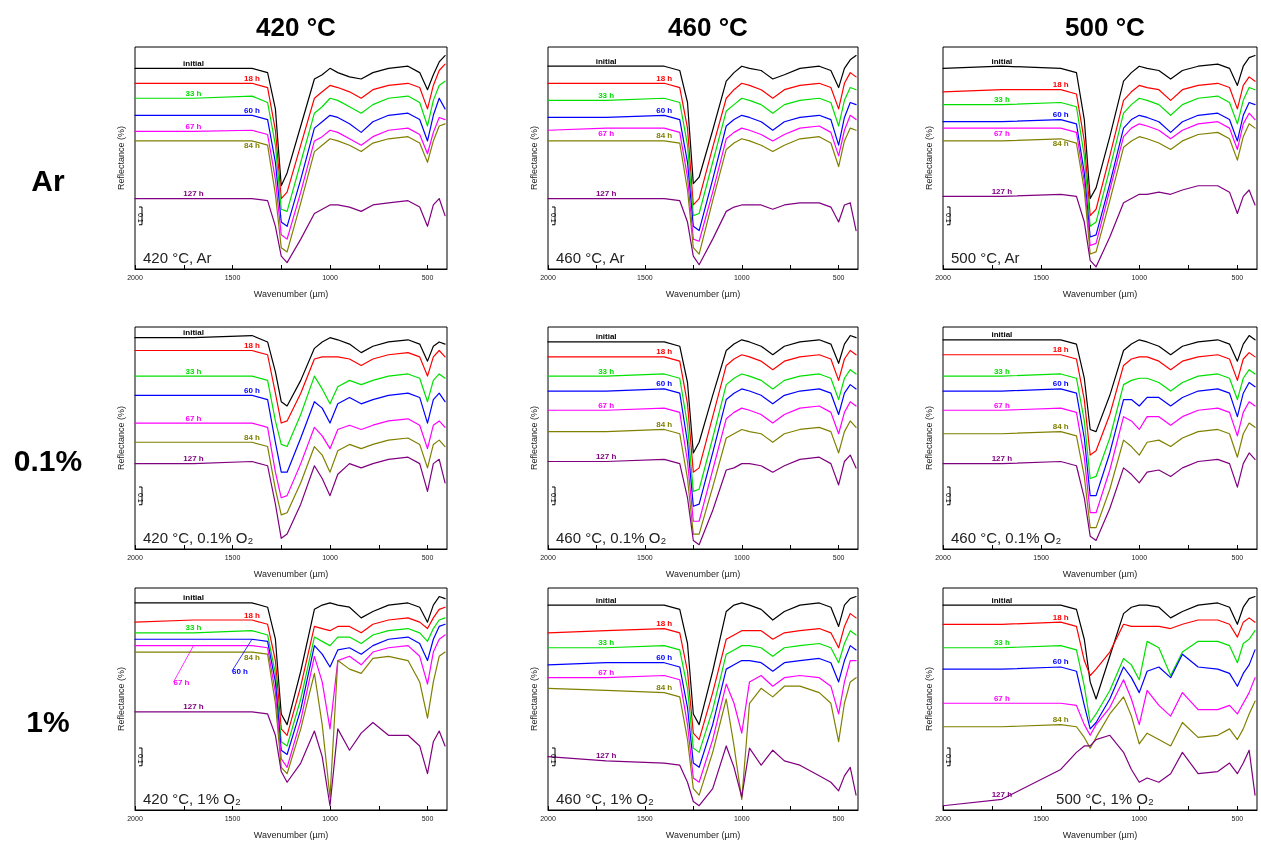  Describe the element at coordinates (1105, 27) in the screenshot. I see `chart-title: 500 °C` at that location.